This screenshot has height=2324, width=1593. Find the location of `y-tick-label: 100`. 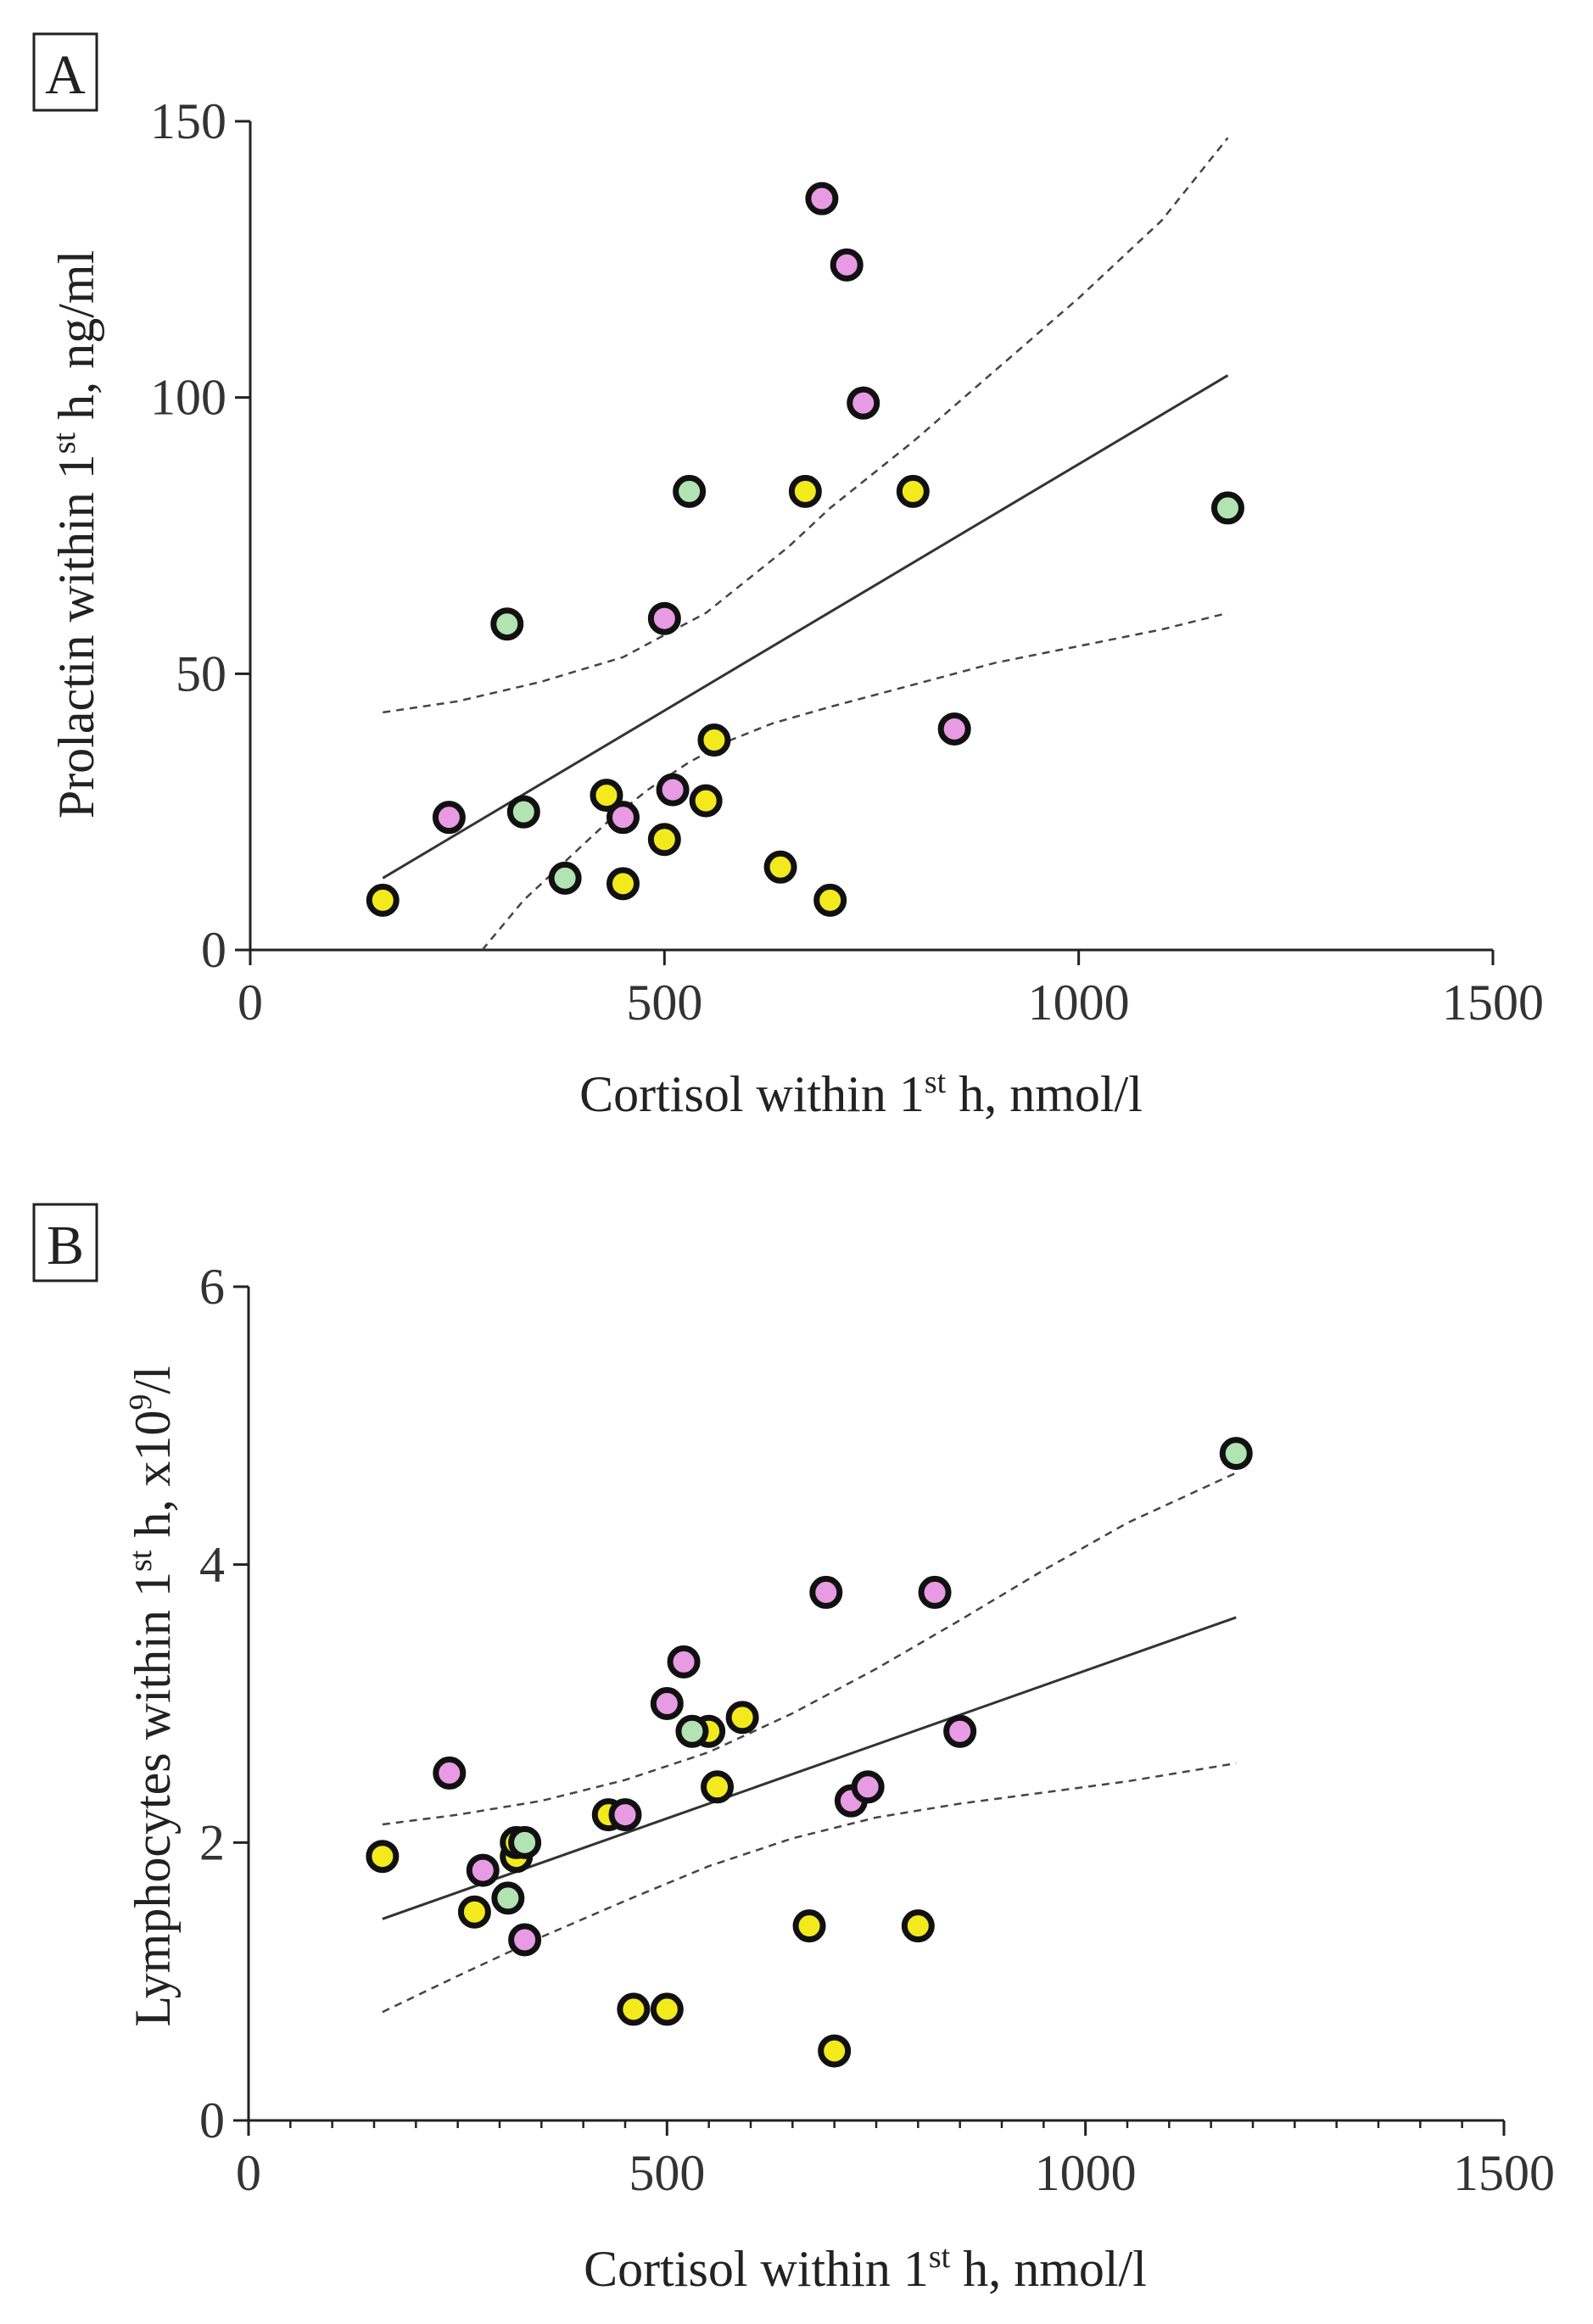

y-tick-label: 100 is located at coordinates (188, 398).